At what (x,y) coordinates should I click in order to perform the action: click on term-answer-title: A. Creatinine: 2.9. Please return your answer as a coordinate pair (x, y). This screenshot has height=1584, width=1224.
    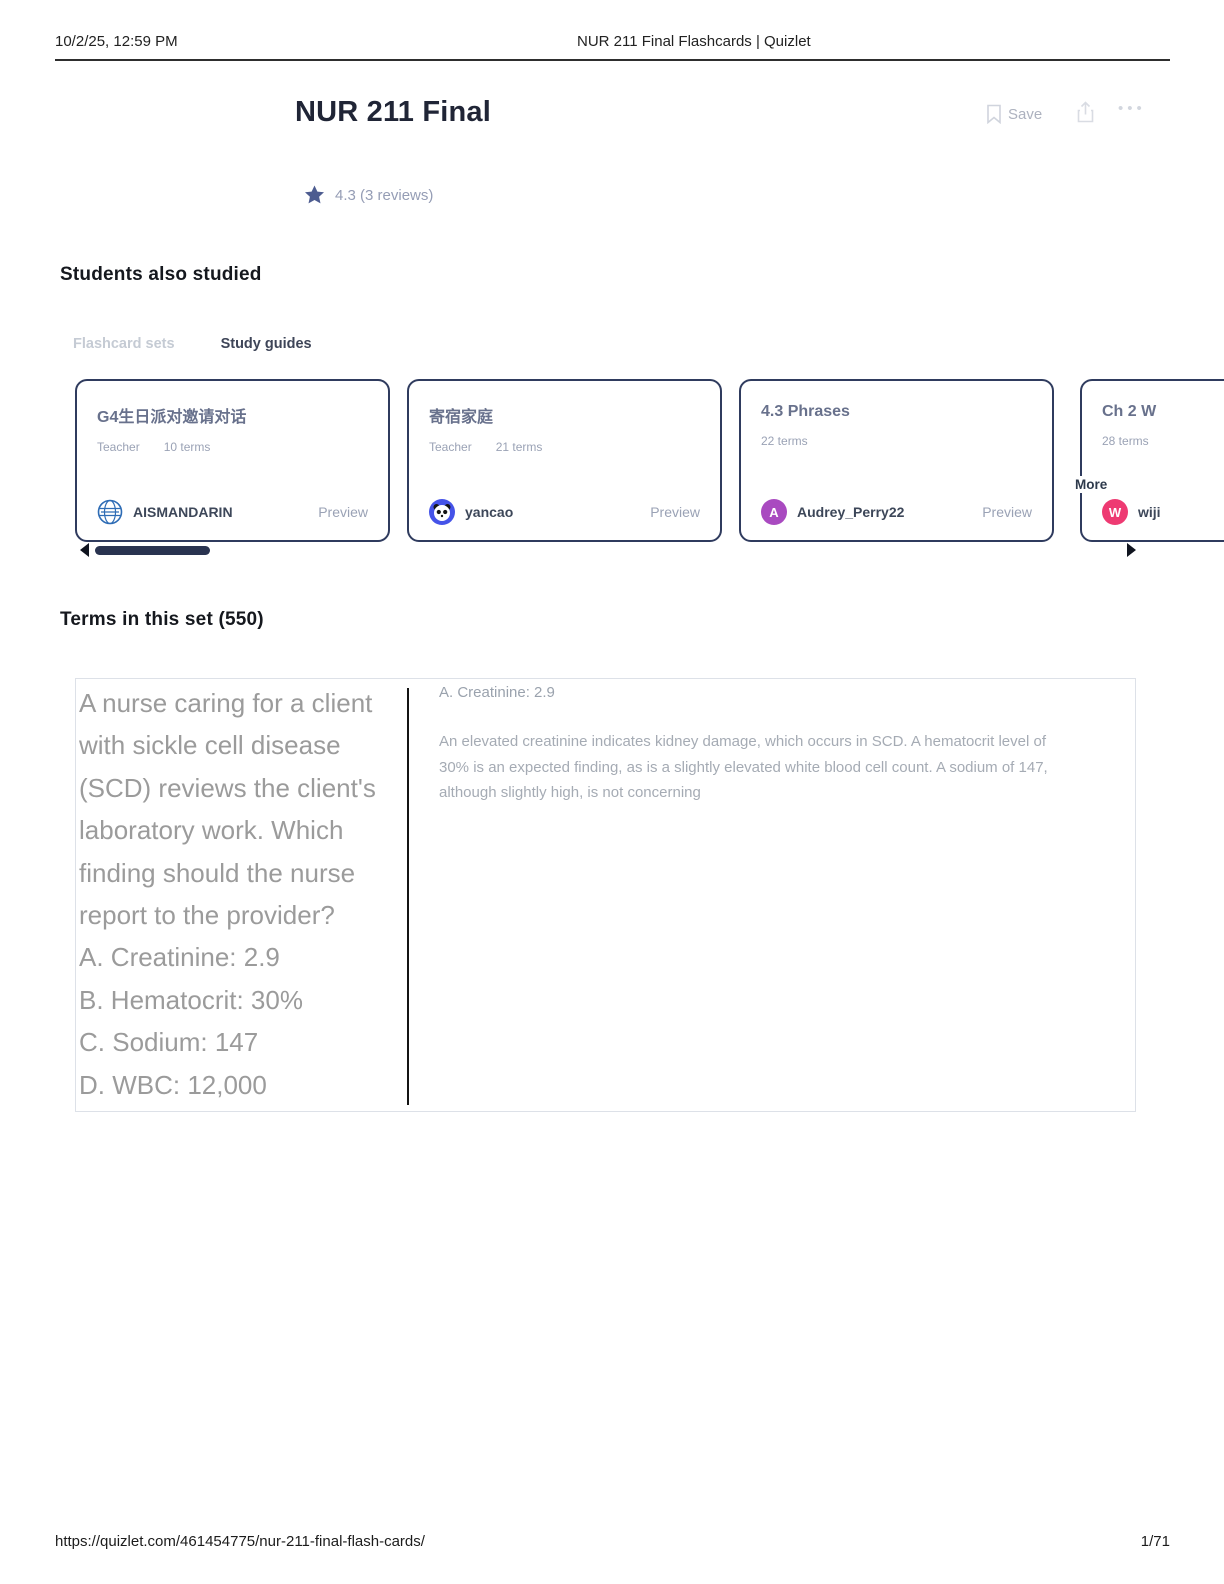
    Looking at the image, I should click on (497, 692).